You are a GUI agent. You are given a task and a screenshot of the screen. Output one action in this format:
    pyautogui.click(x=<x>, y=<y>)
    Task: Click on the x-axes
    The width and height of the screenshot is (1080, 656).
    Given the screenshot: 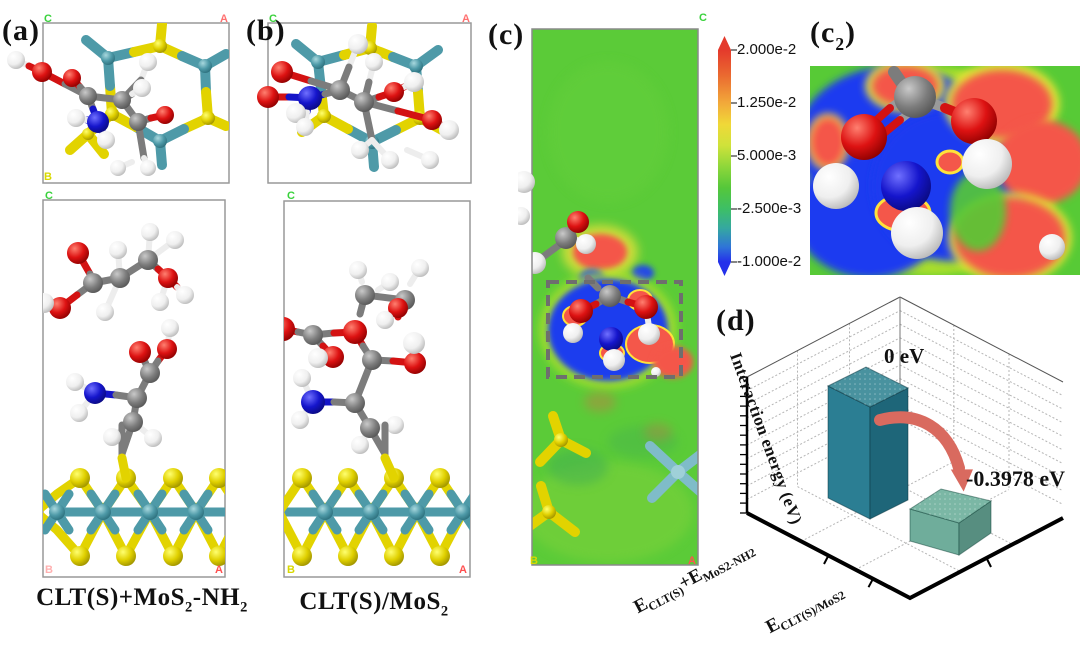 What is the action you would take?
    pyautogui.click(x=905, y=556)
    